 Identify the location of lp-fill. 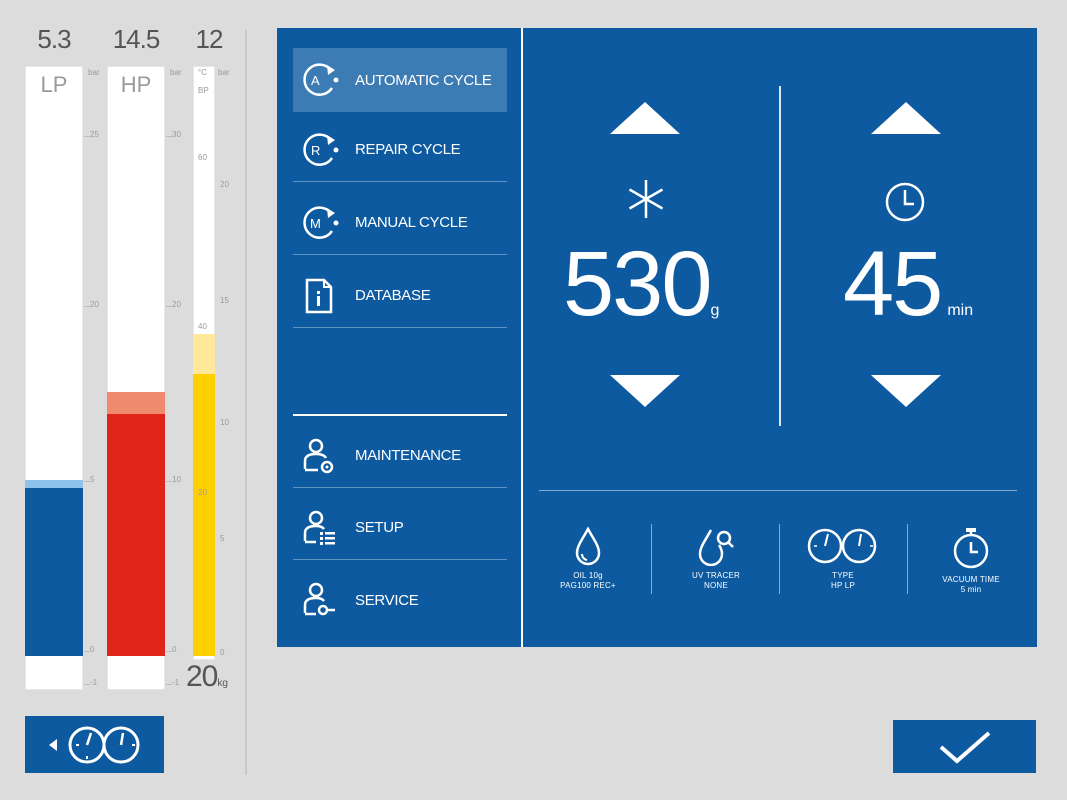
(54, 572).